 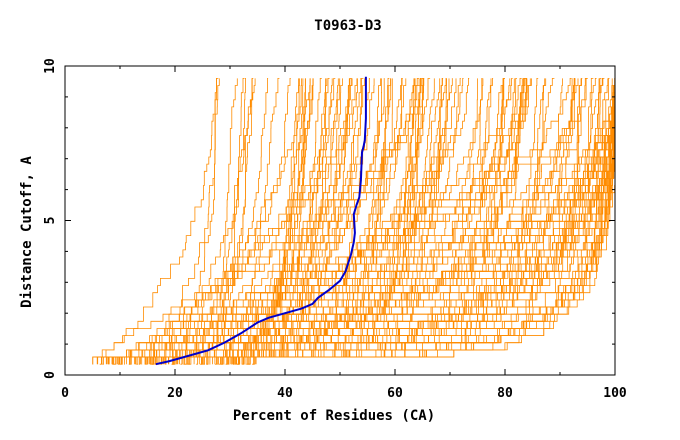 What do you see at coordinates (505, 393) in the screenshot?
I see `x-tick-label: 80` at bounding box center [505, 393].